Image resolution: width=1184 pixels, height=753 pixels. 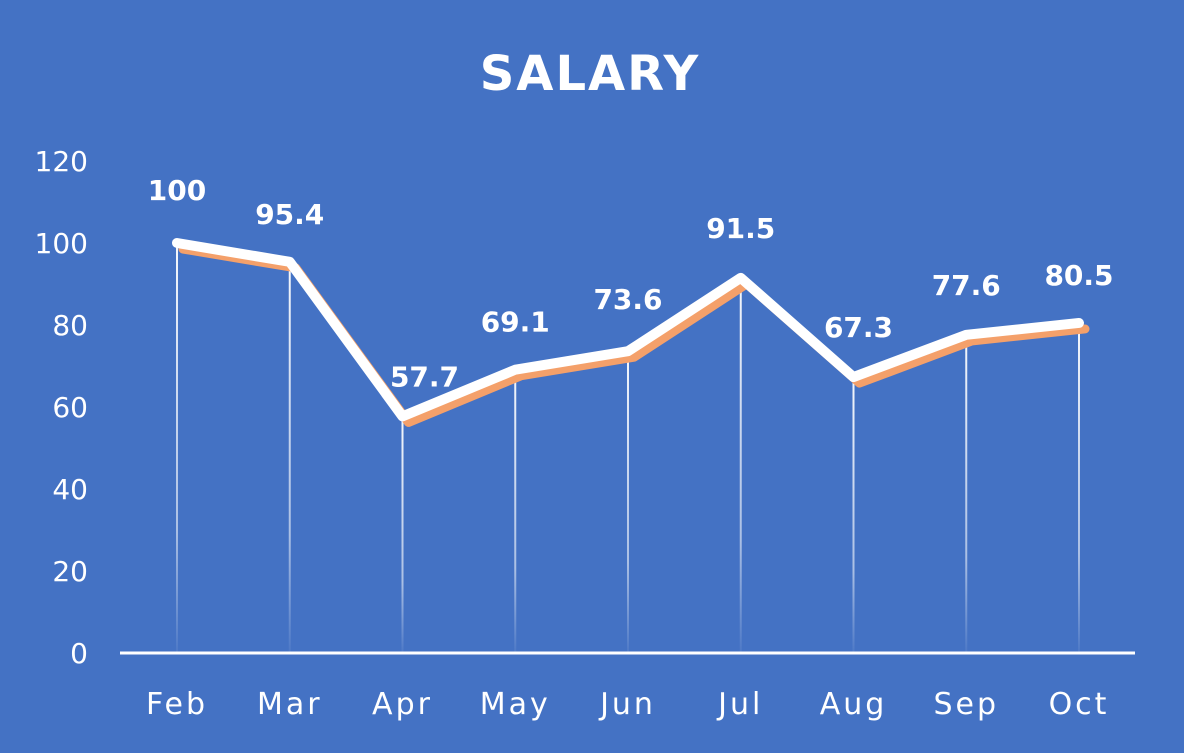 I want to click on data-label: 95.4, so click(x=289, y=214).